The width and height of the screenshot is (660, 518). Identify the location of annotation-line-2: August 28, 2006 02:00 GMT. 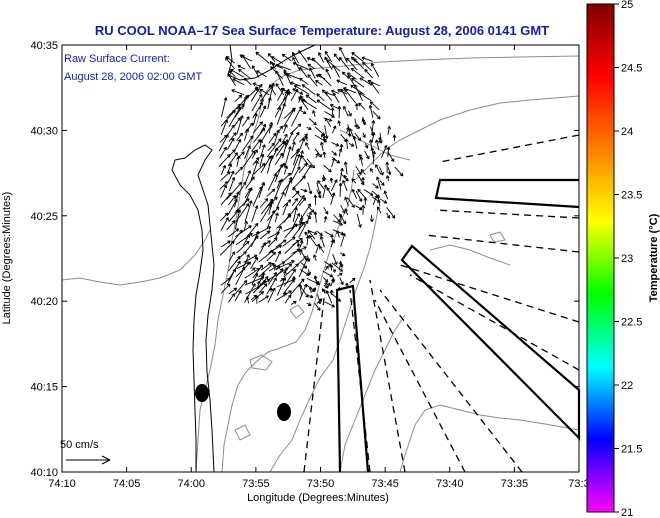
(133, 77).